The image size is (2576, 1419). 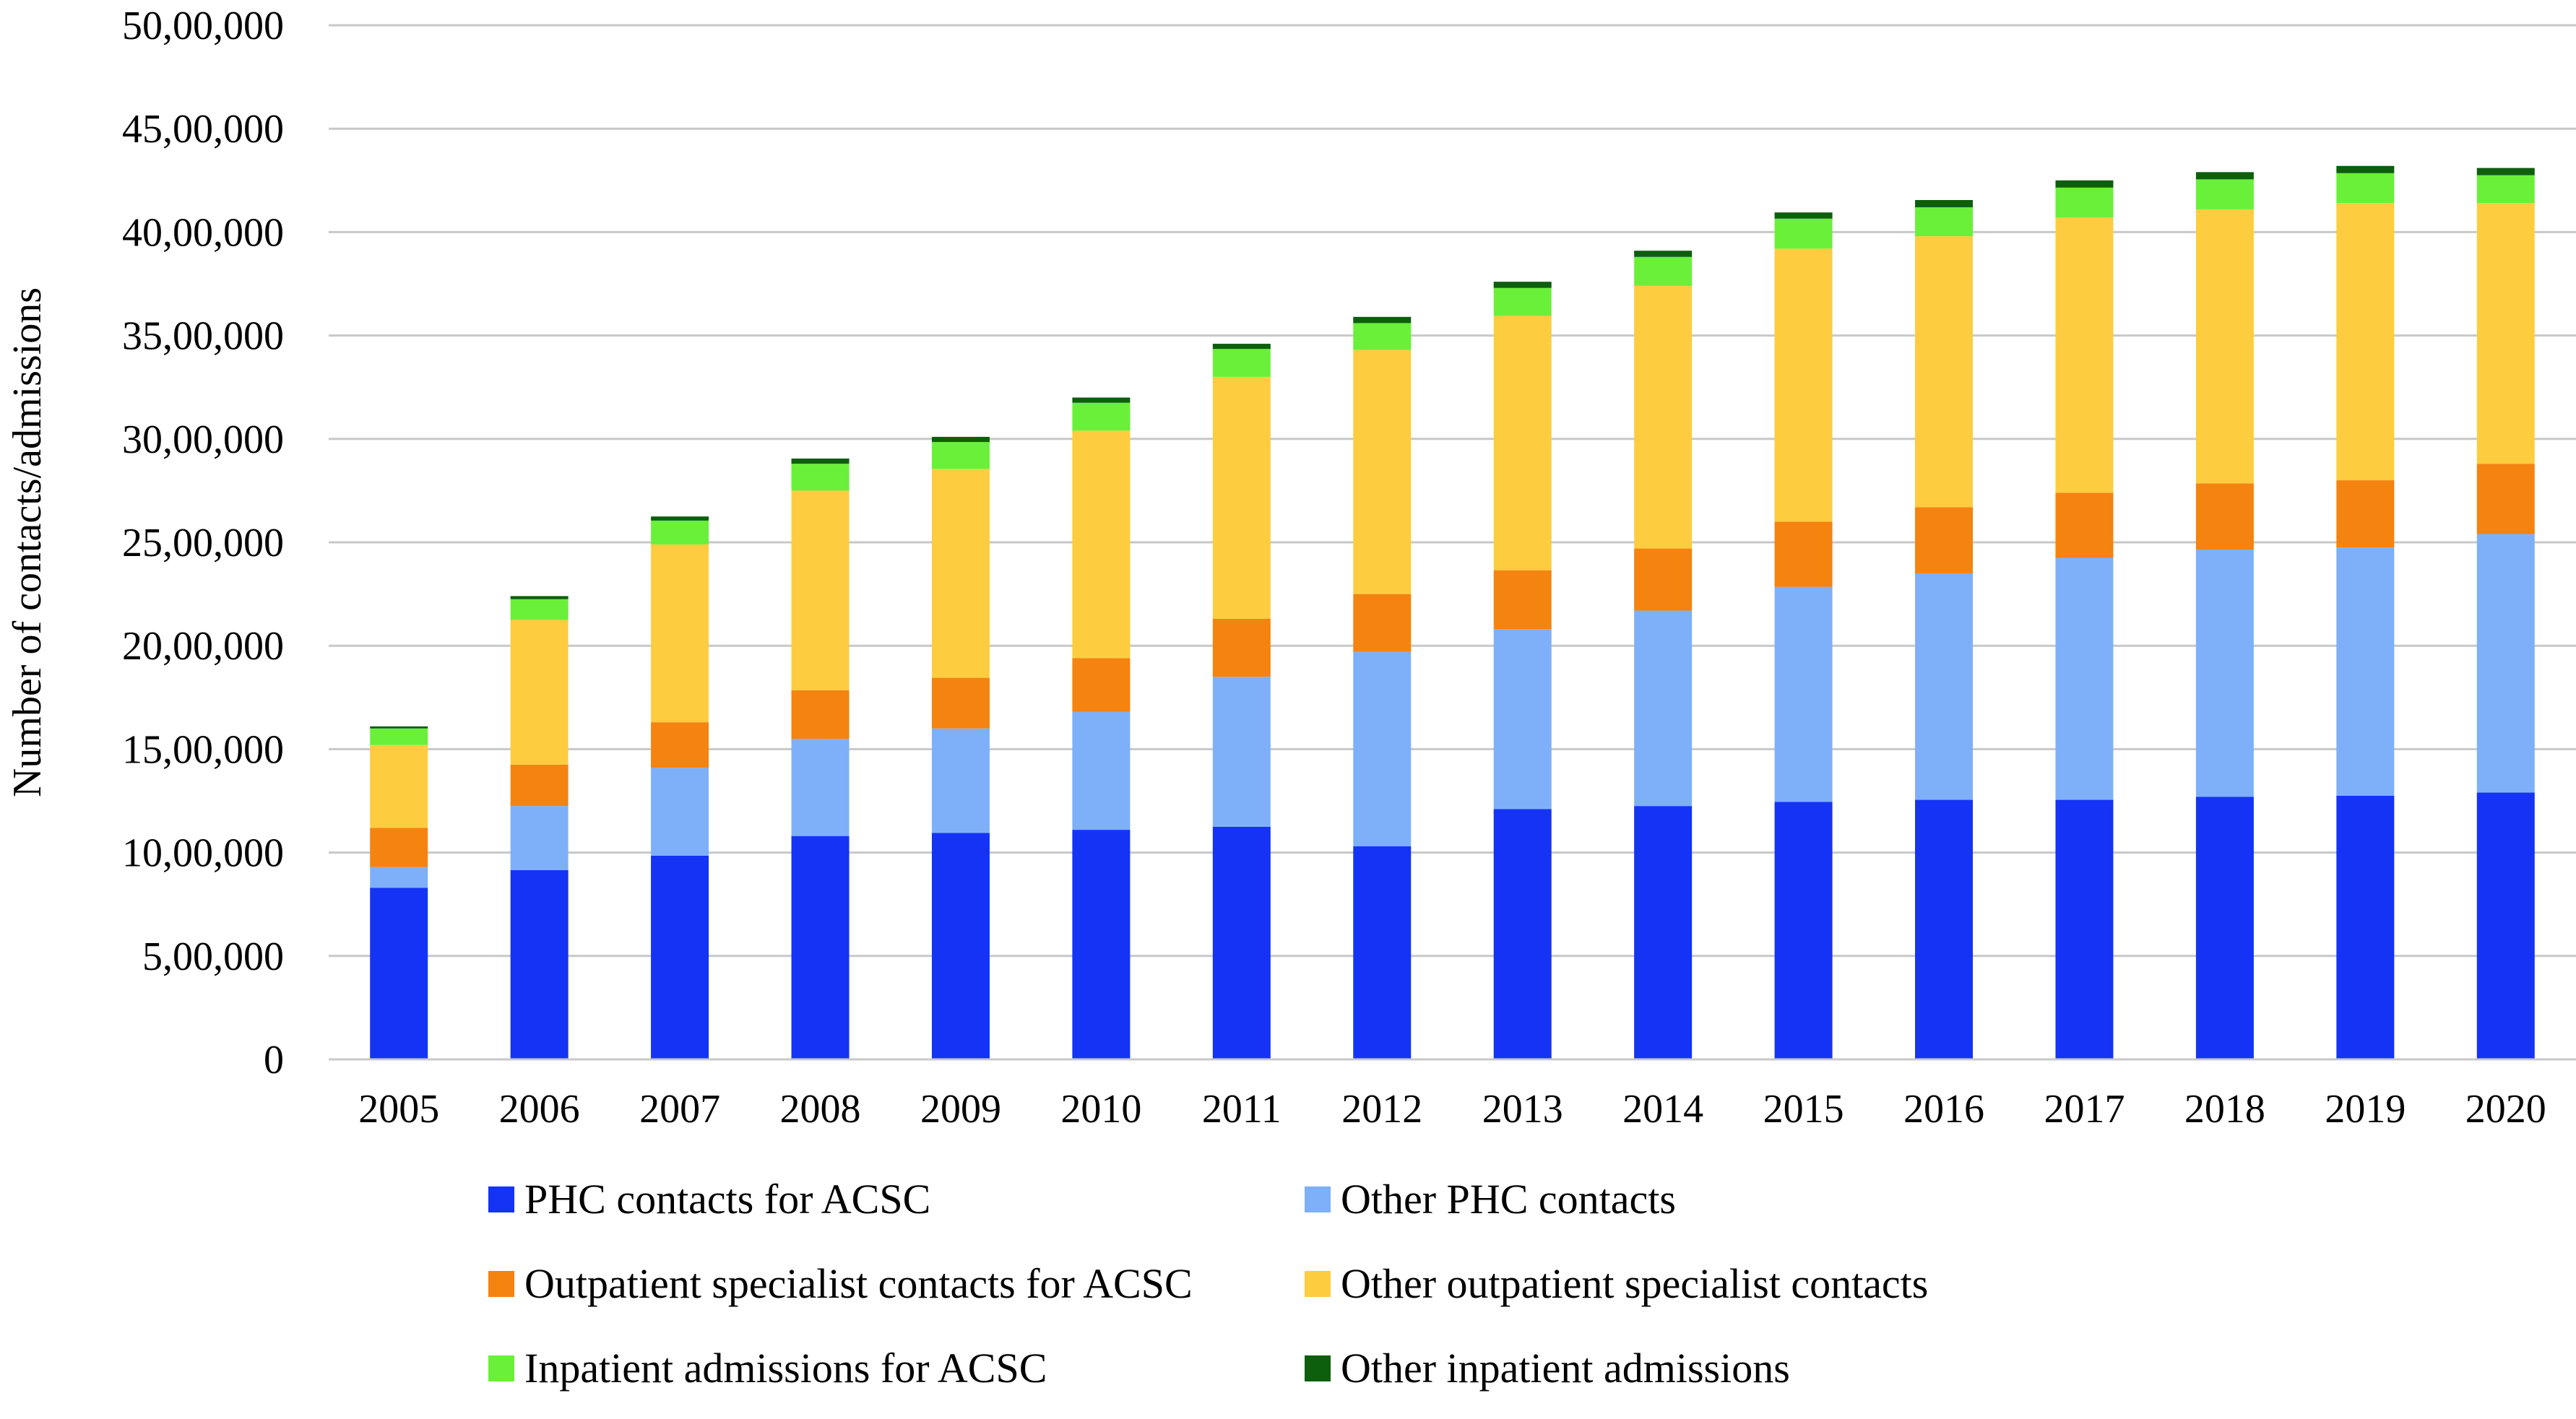 I want to click on bar-segment-6-2008, so click(x=820, y=461).